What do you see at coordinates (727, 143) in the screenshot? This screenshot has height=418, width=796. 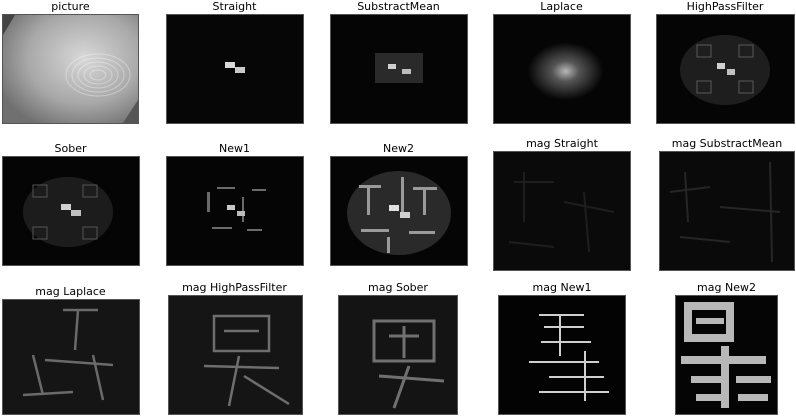 I see `panel-title: mag SubstractMean` at bounding box center [727, 143].